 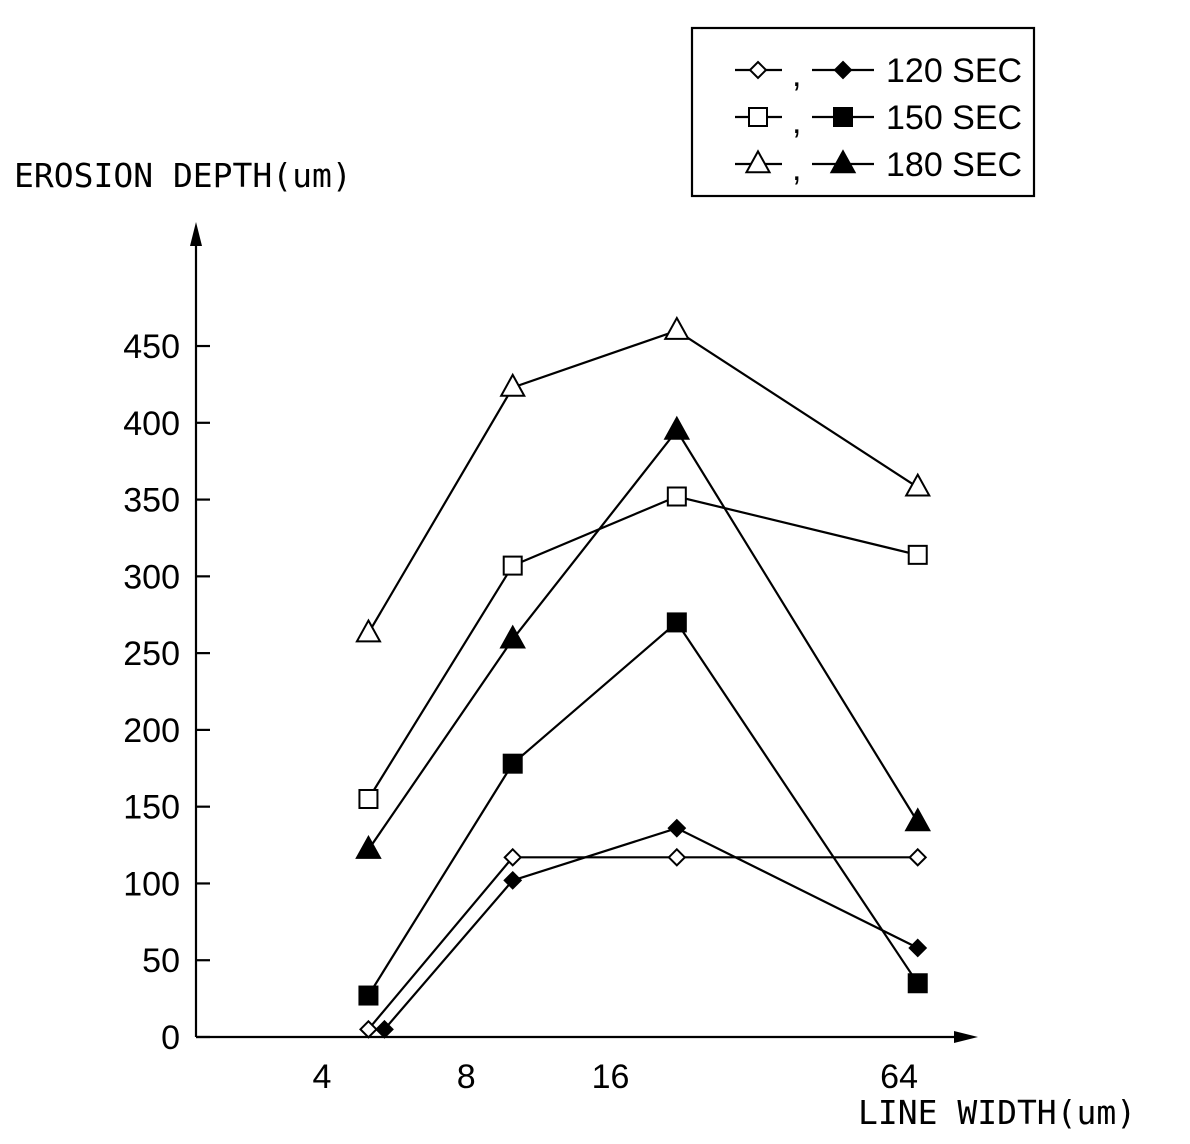 I want to click on y-tick-label: 400, so click(x=151, y=424).